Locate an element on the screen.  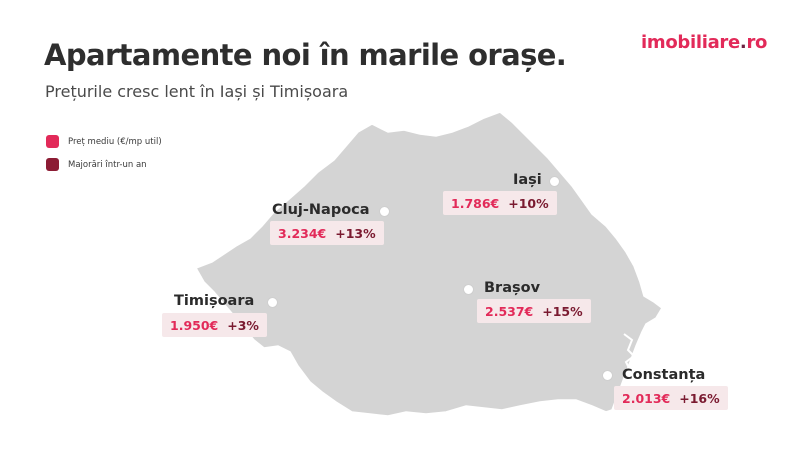
logo-text-part2: ro is located at coordinates (757, 42).